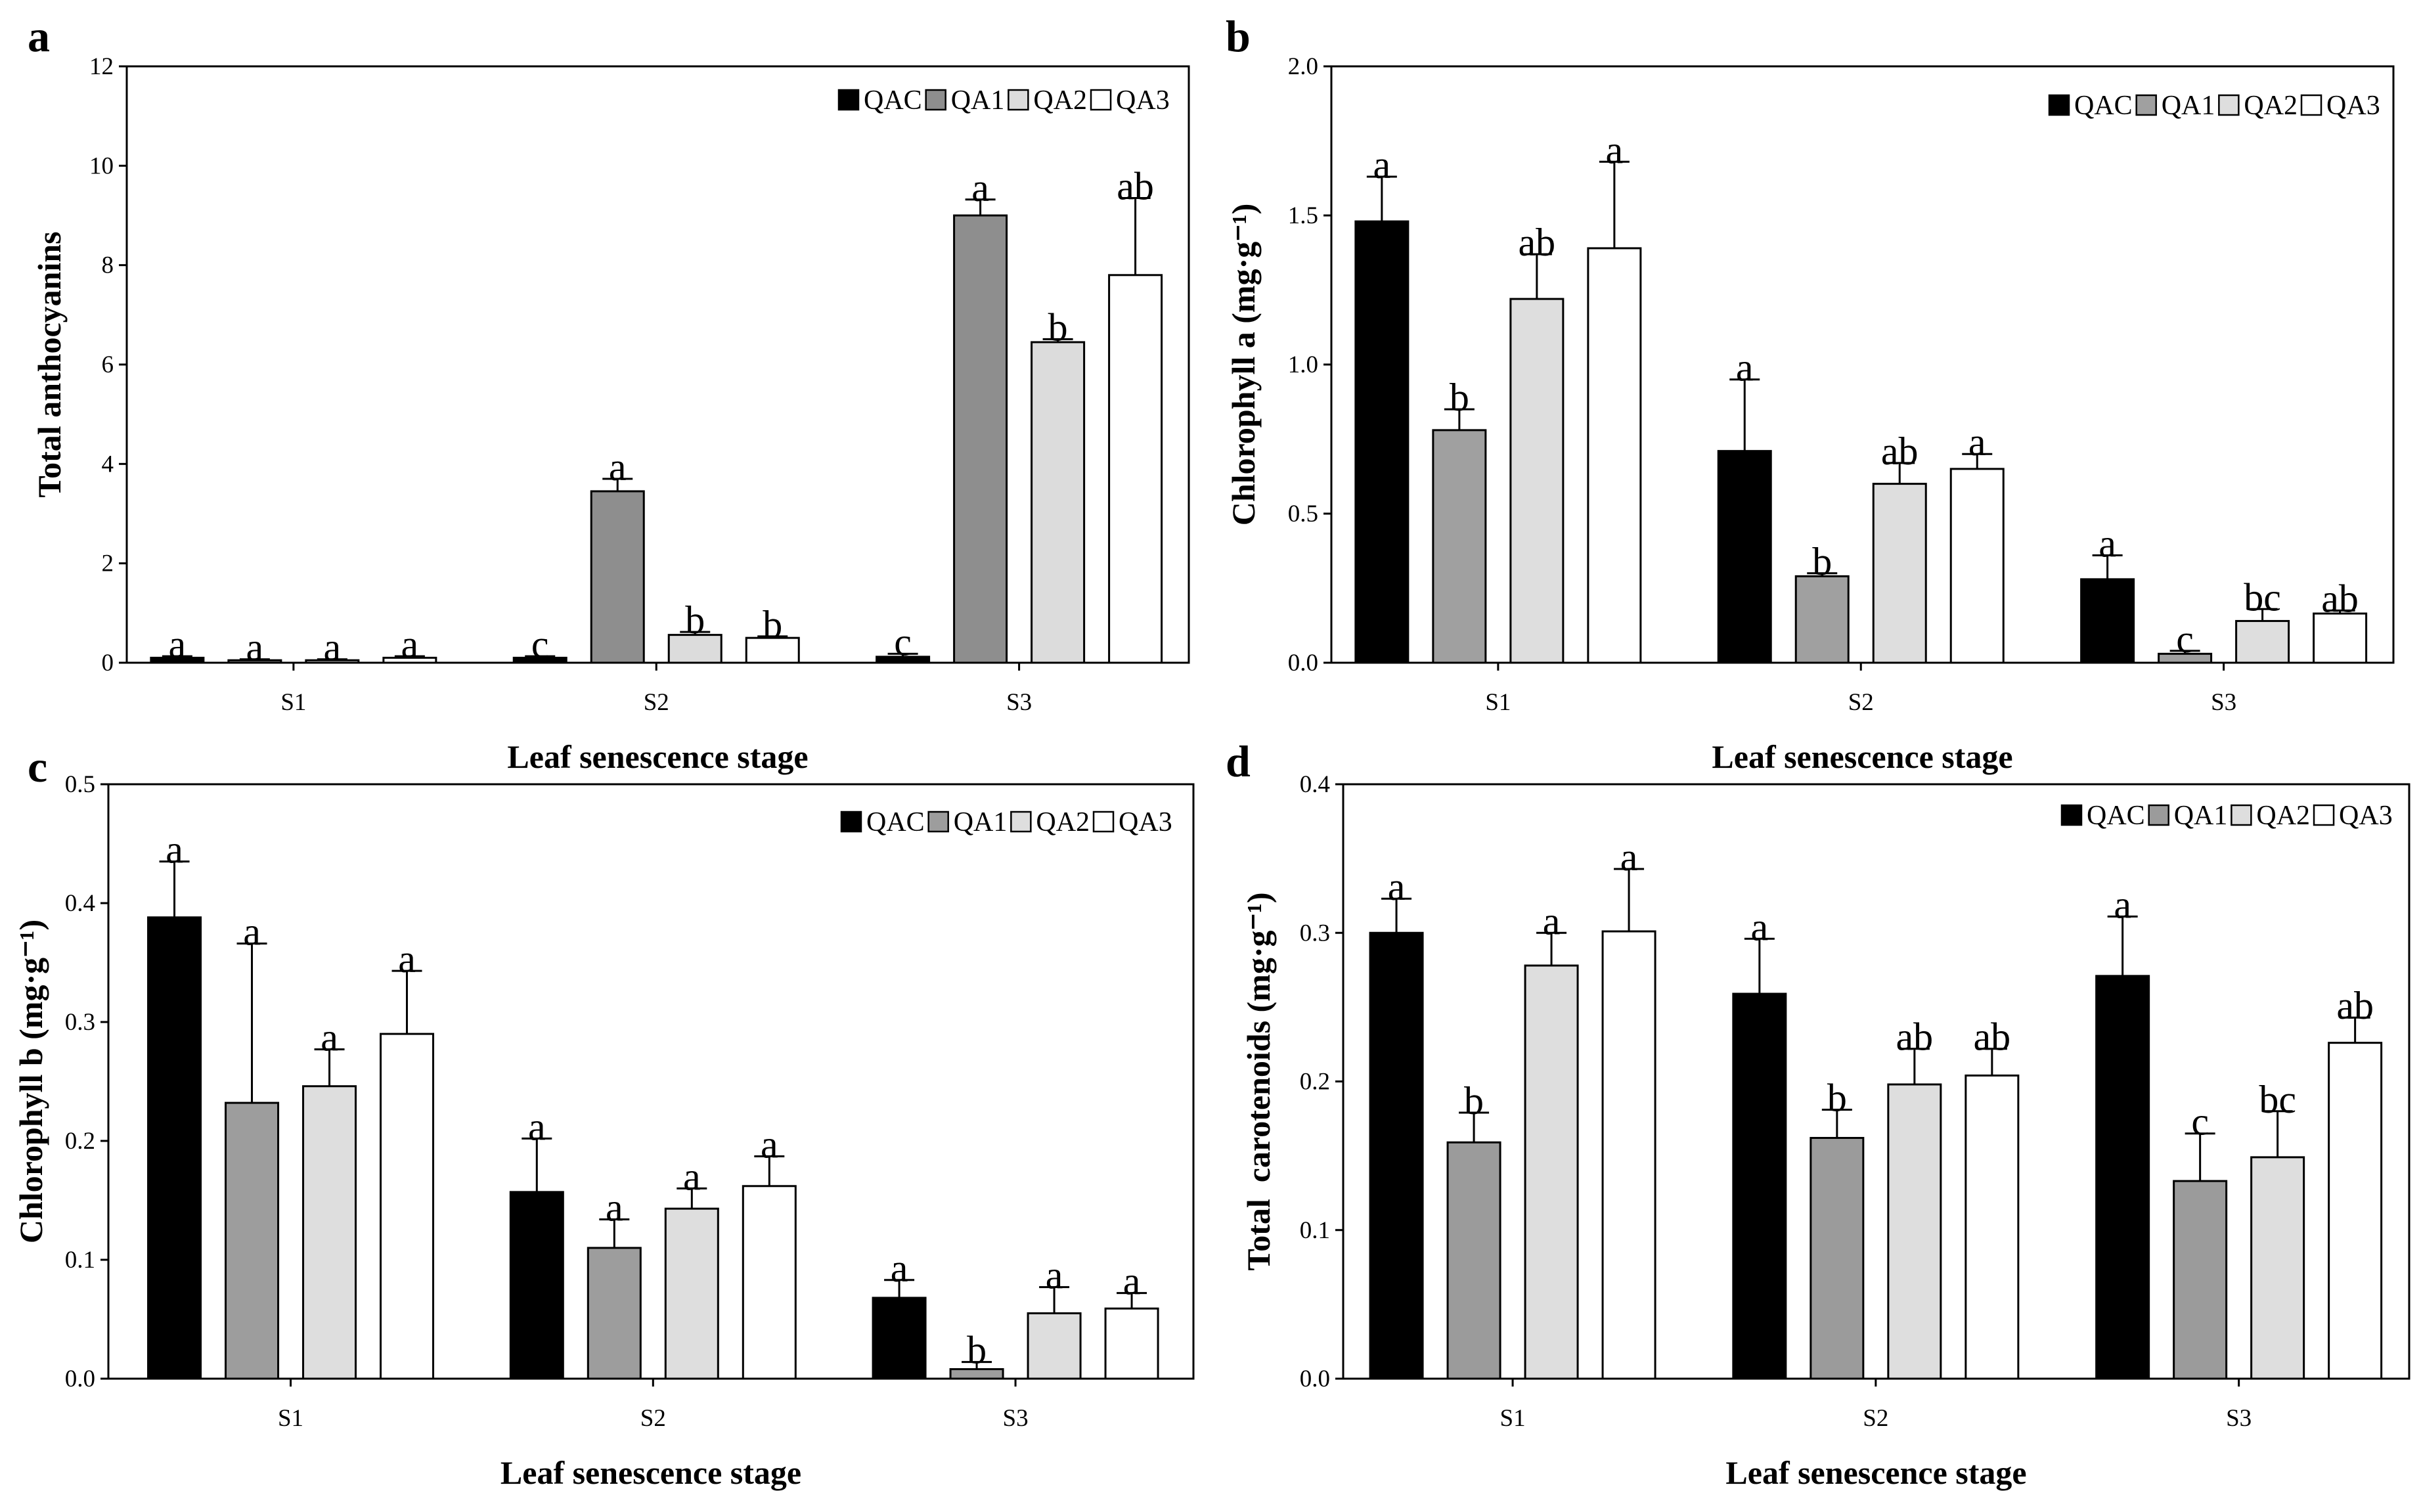 This screenshot has height=1512, width=2421. Describe the element at coordinates (1537, 242) in the screenshot. I see `significance-letter-S1-QA2: ab` at that location.